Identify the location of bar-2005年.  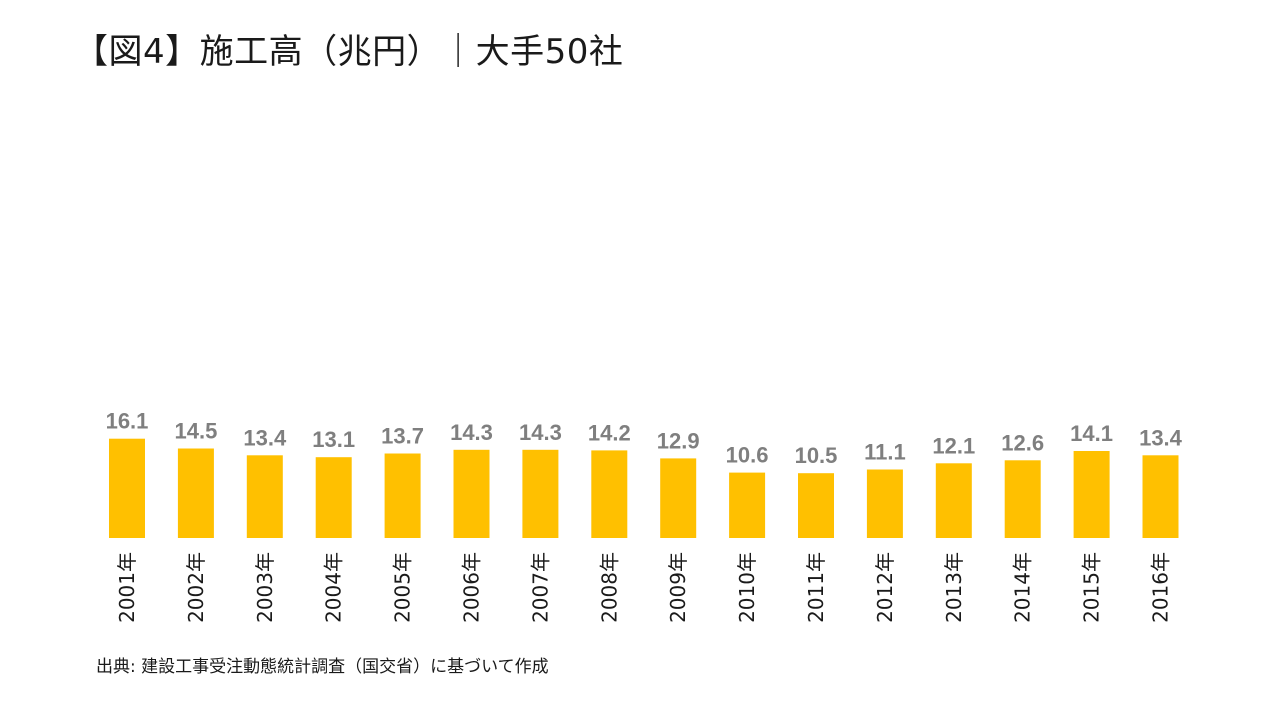
(402, 495).